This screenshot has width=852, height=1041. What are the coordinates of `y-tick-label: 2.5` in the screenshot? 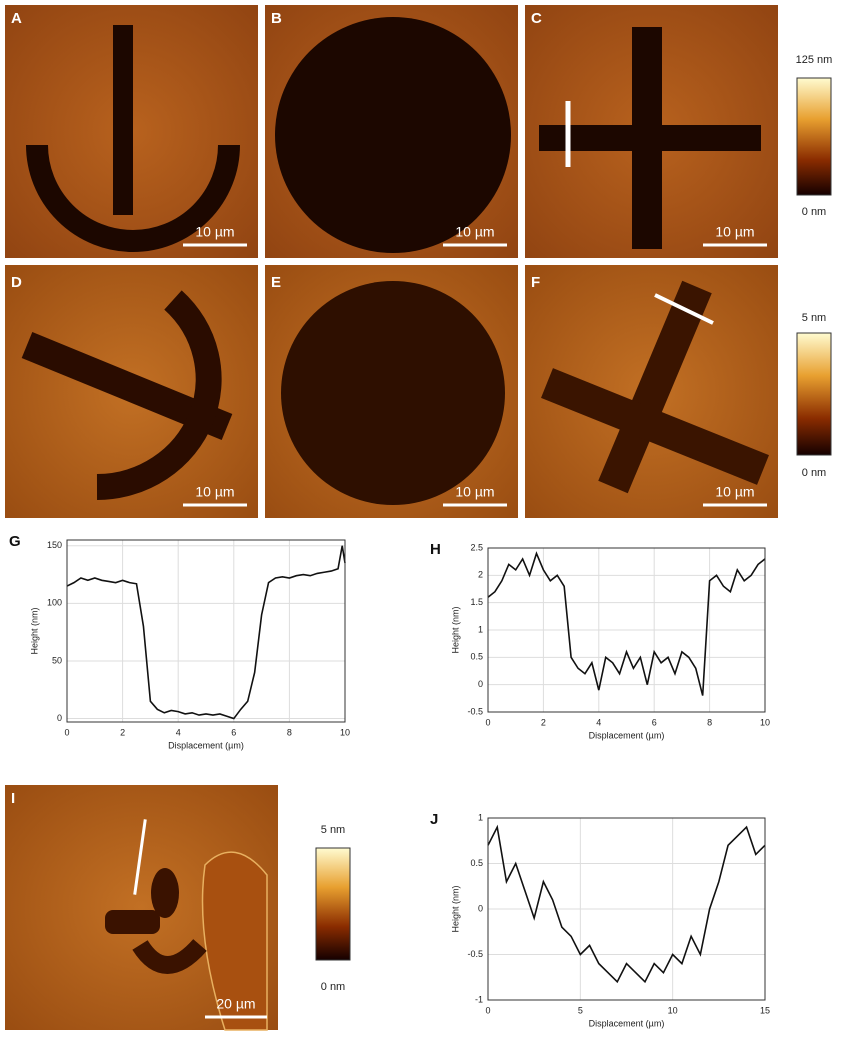 It's located at (476, 547).